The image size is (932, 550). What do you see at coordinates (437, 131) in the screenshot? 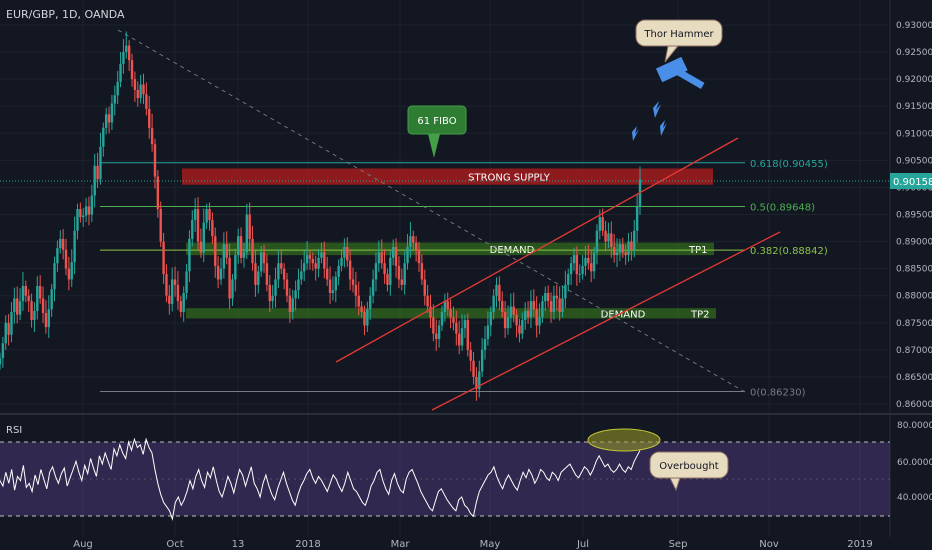
I see `callout-61-fibo: 61 FIBO` at bounding box center [437, 131].